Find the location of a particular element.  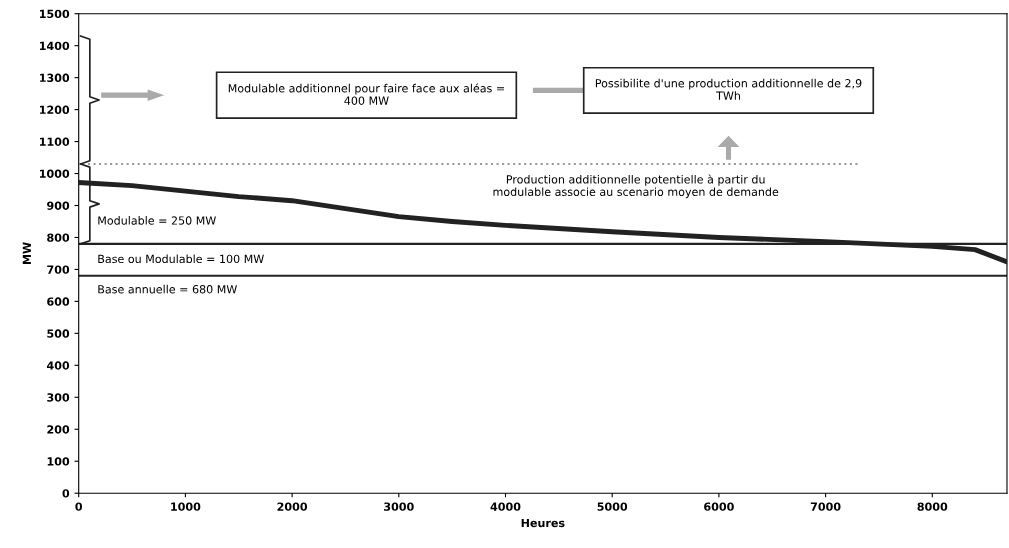

x-tick-label: 8000 is located at coordinates (932, 506).